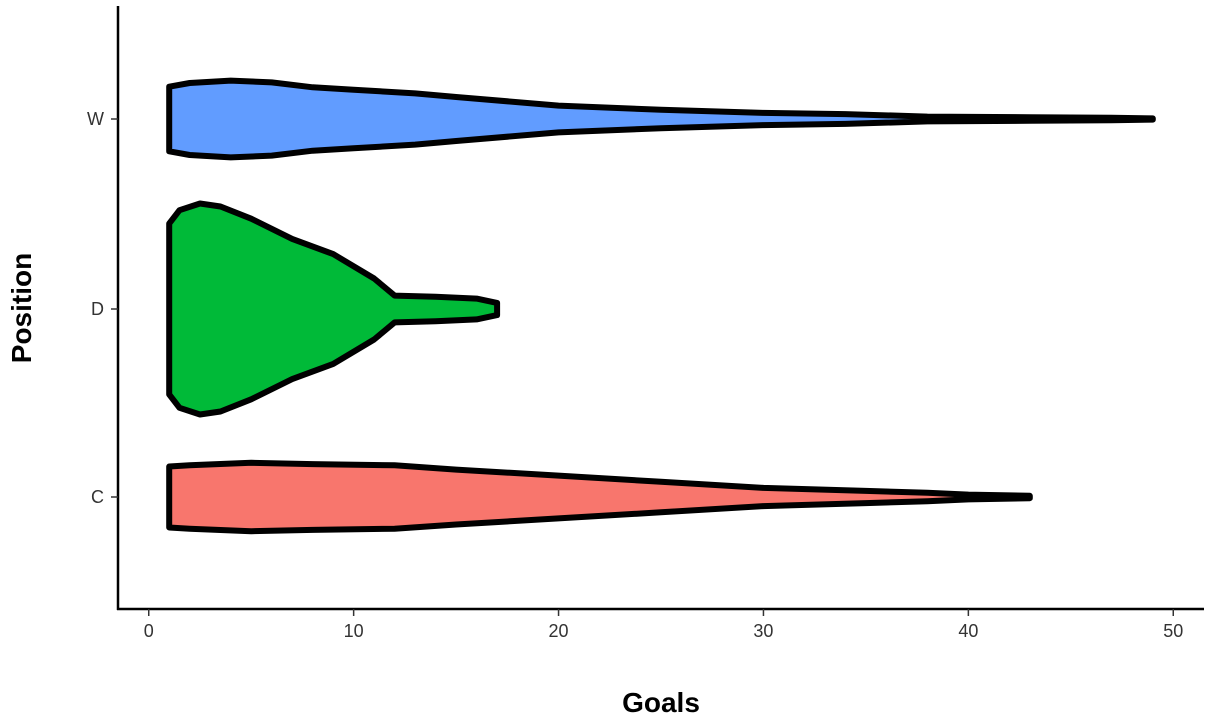  I want to click on y-tick-label: D, so click(97, 309).